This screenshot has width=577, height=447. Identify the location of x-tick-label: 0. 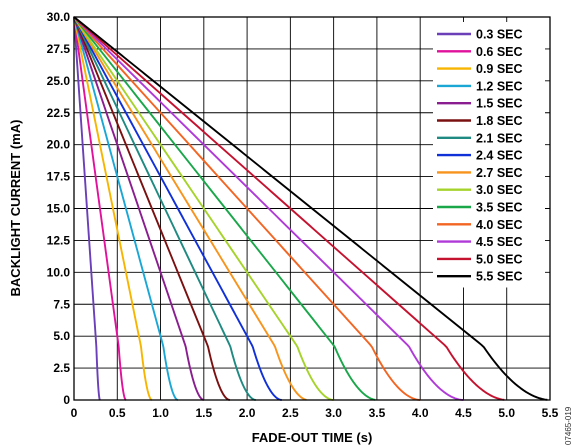
(74, 413).